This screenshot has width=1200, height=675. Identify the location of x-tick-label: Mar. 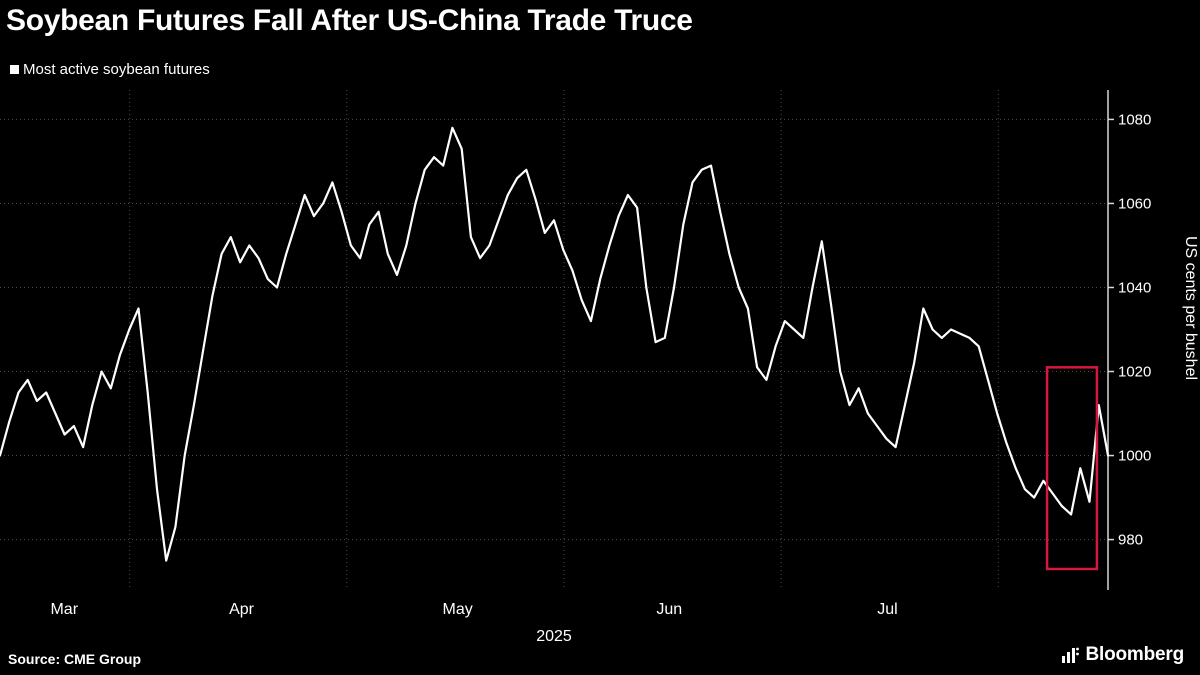
(64, 609).